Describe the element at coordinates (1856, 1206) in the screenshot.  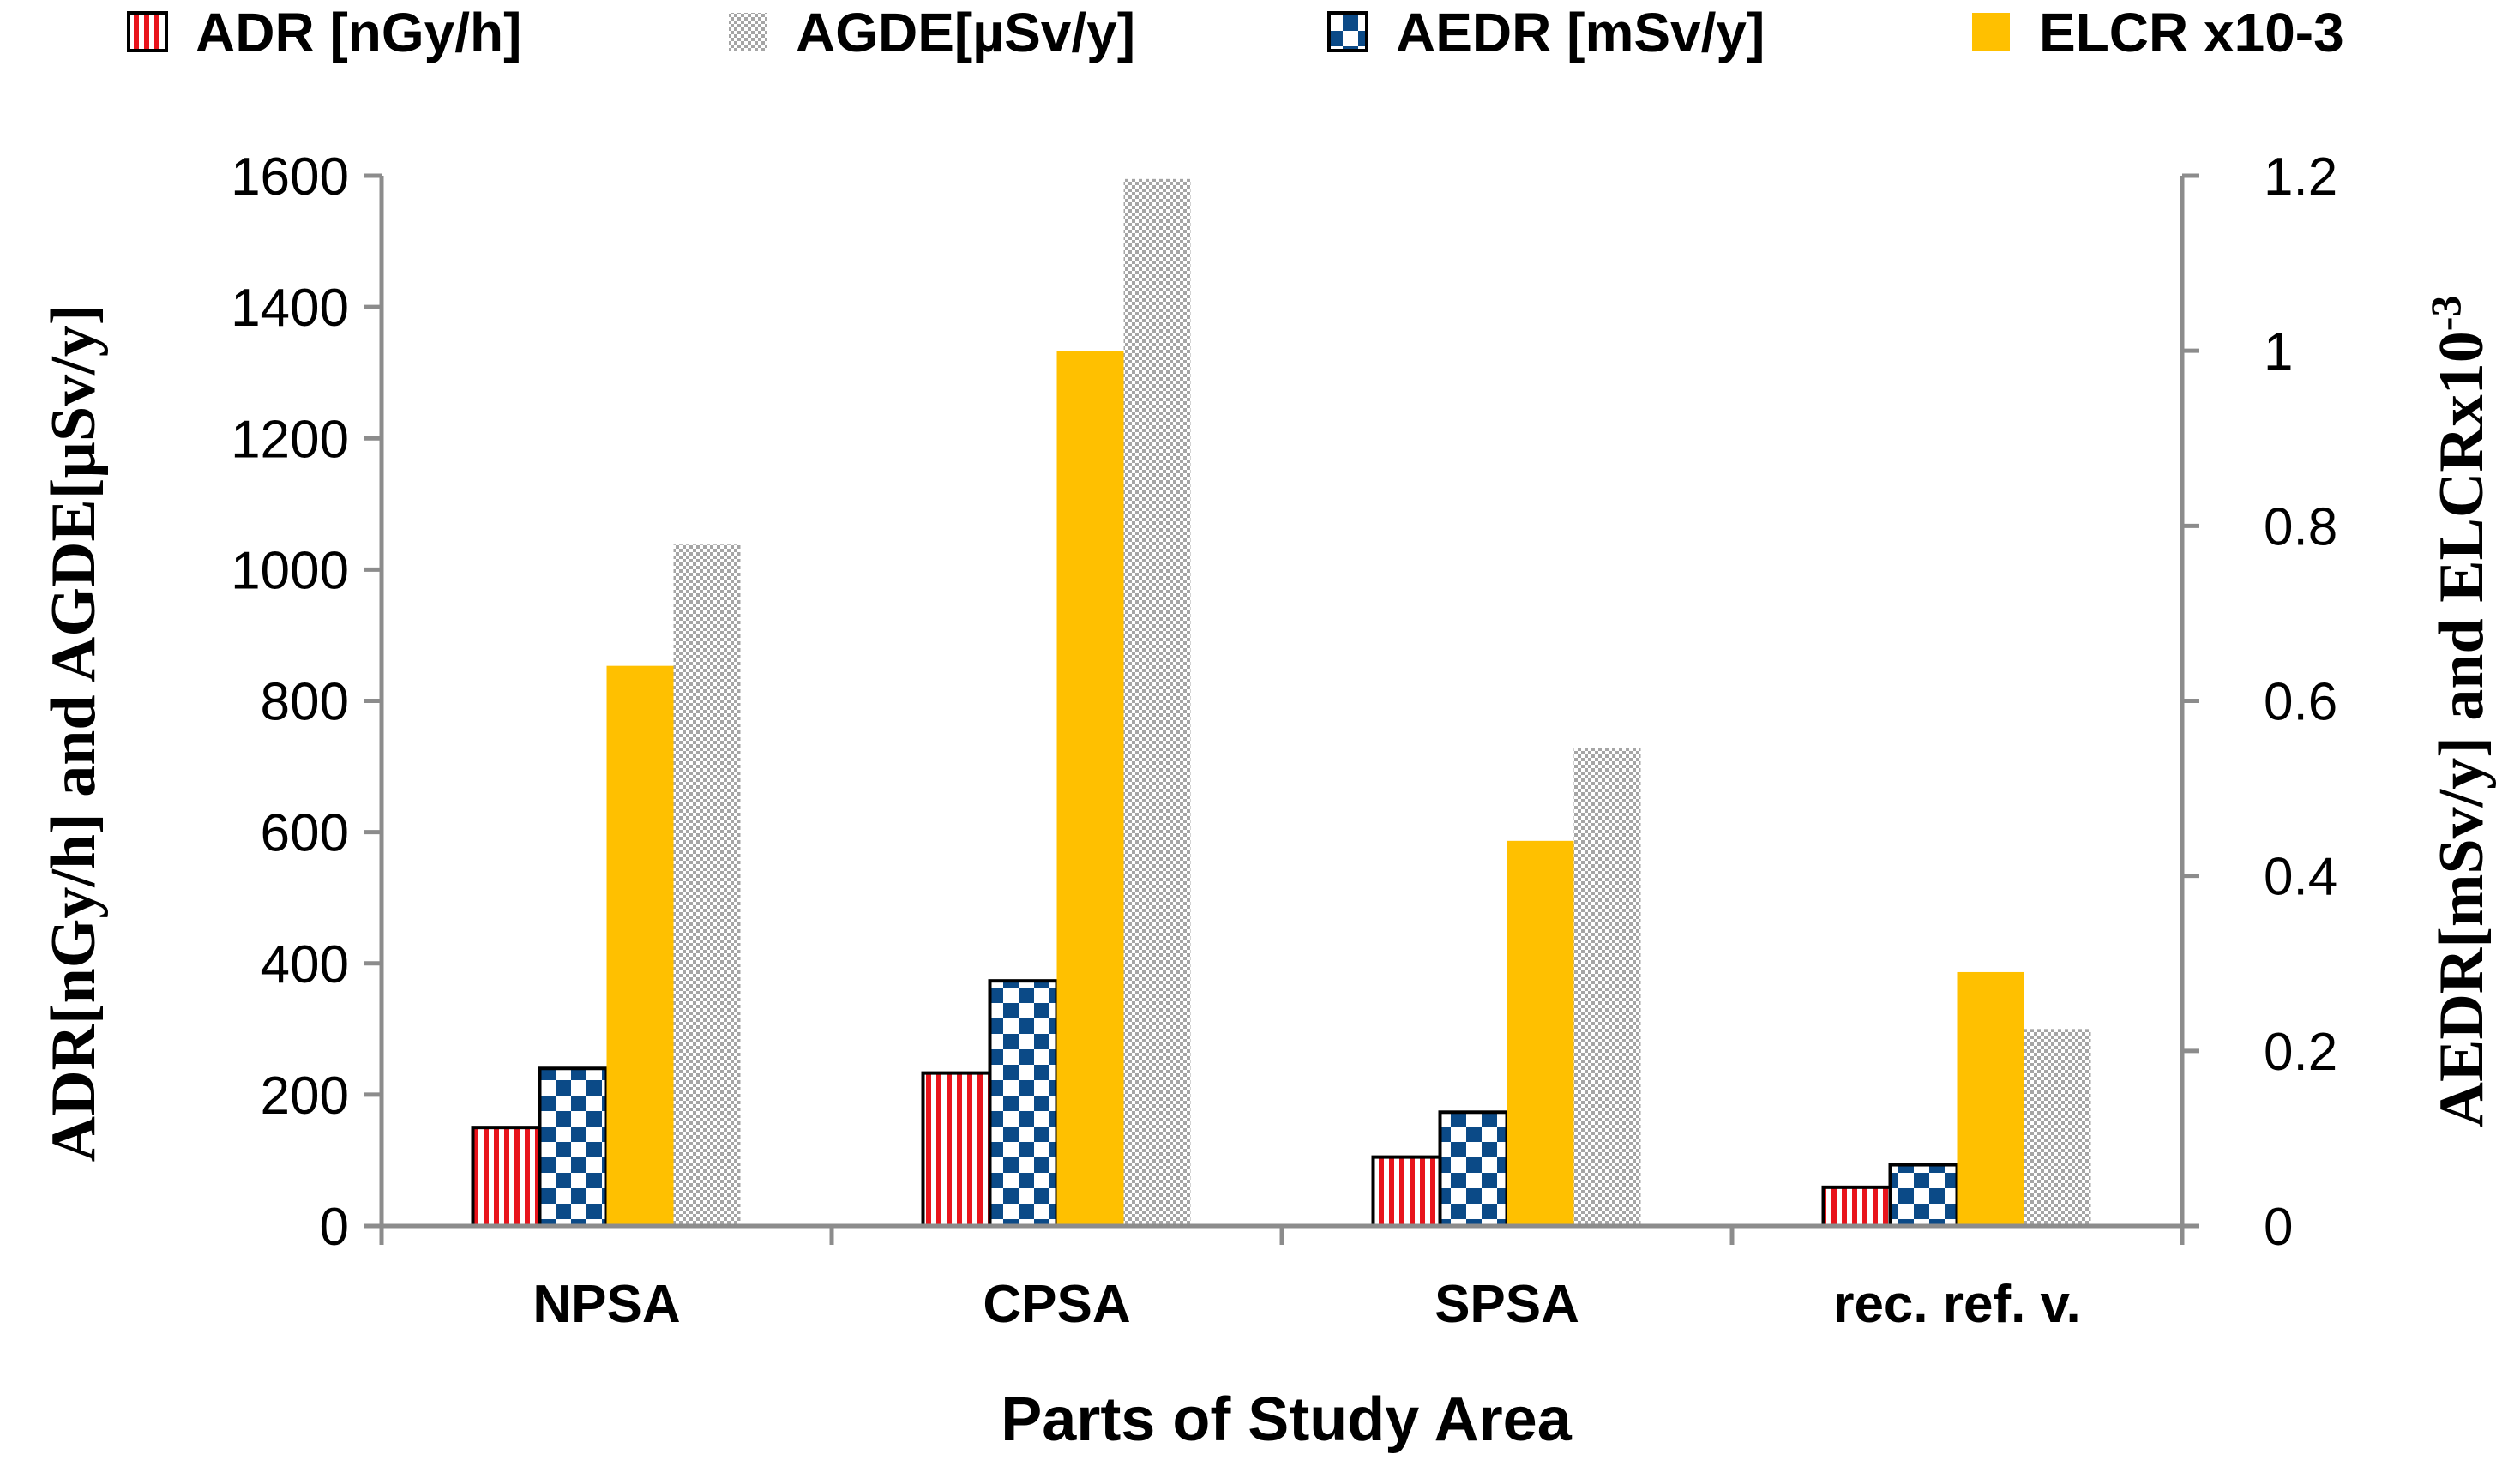
I see `bar-adr-ngy-h-rec-ref-v` at that location.